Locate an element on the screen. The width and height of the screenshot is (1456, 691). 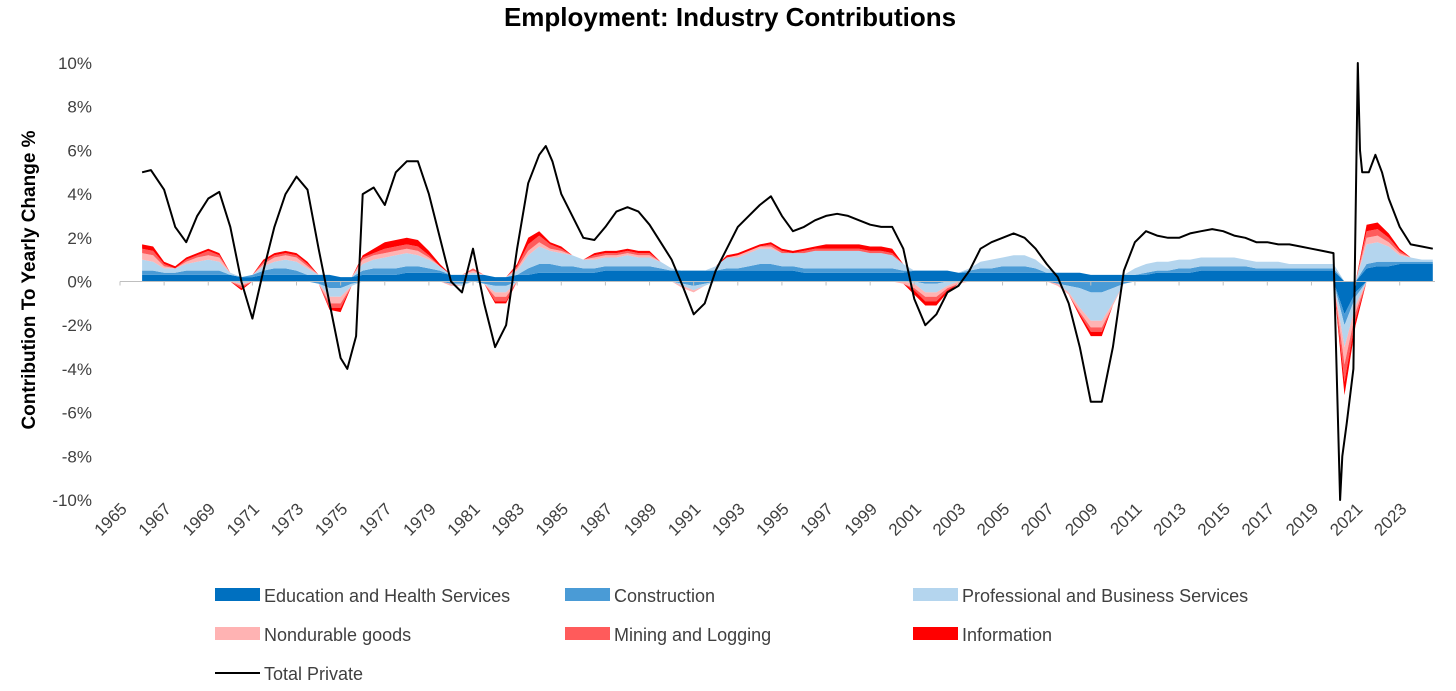
x-tick-label: 1985 is located at coordinates (552, 519).